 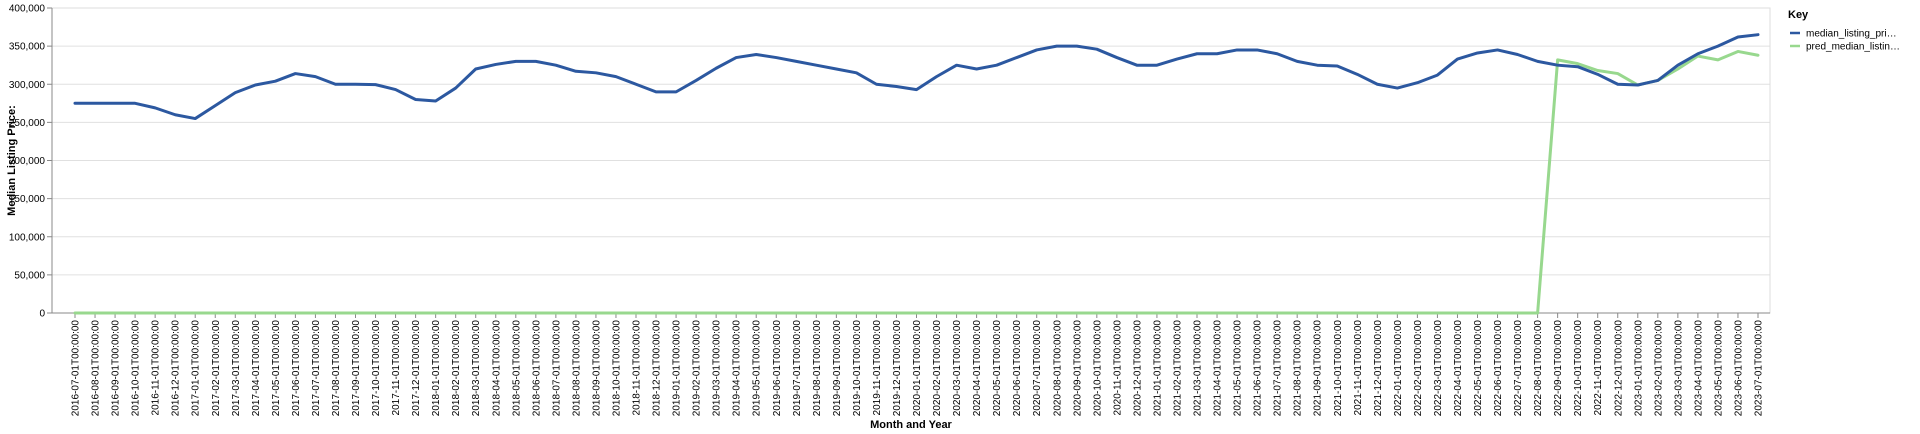 What do you see at coordinates (1077, 368) in the screenshot?
I see `x-tick-label: 2020-09-01T00:00:00` at bounding box center [1077, 368].